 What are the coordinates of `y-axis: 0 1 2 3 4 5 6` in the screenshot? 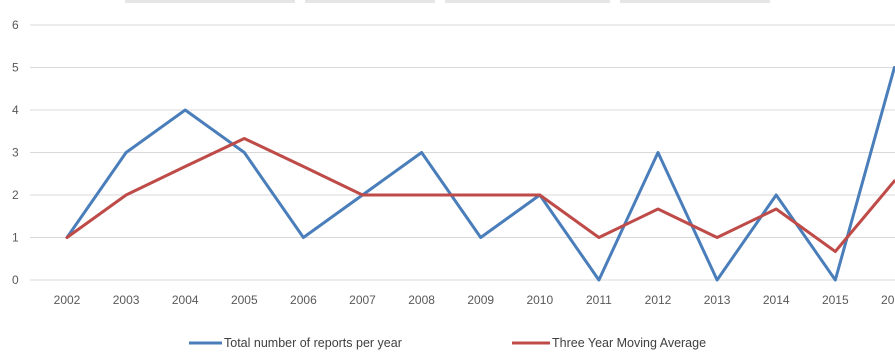 It's located at (15, 152).